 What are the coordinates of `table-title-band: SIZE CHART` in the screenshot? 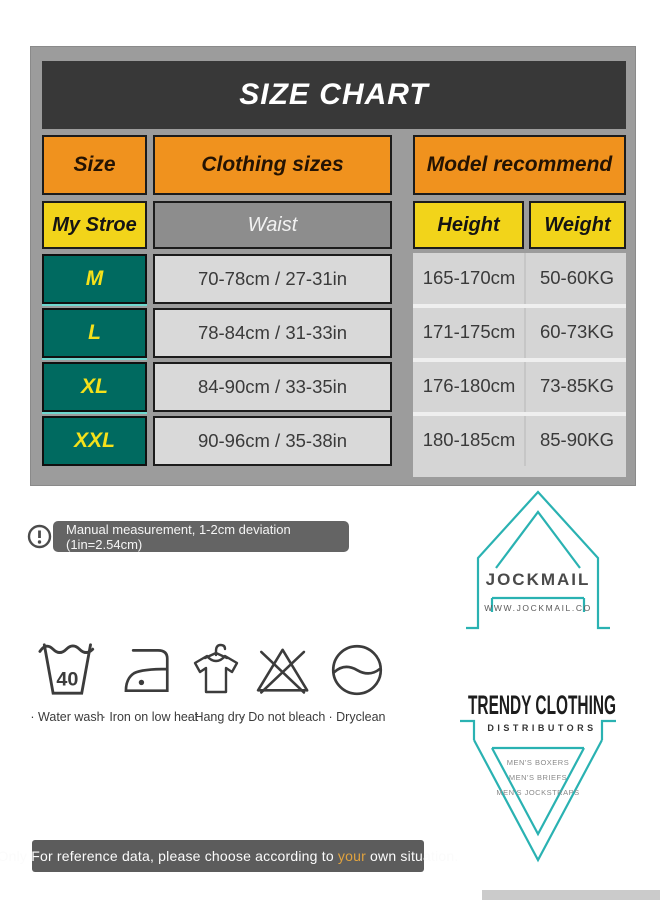 It's located at (334, 95).